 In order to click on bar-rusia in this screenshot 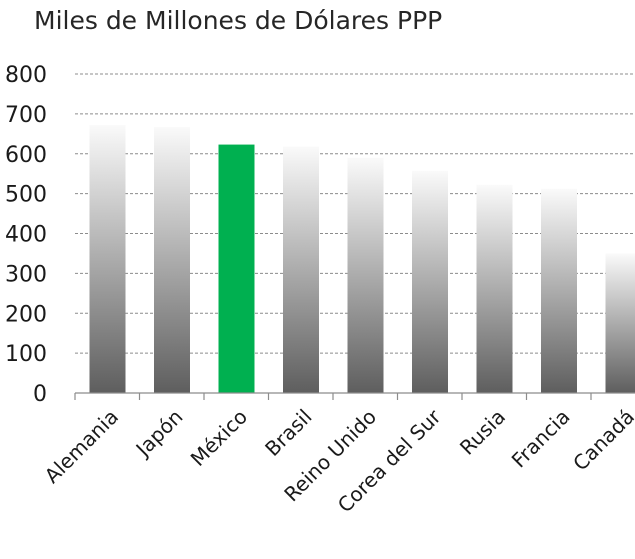, I will do `click(494, 288)`.